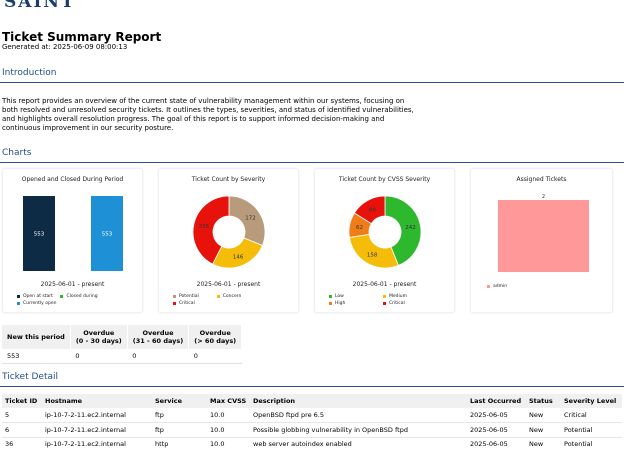  I want to click on table-row: 553 0 0 0, so click(122, 356).